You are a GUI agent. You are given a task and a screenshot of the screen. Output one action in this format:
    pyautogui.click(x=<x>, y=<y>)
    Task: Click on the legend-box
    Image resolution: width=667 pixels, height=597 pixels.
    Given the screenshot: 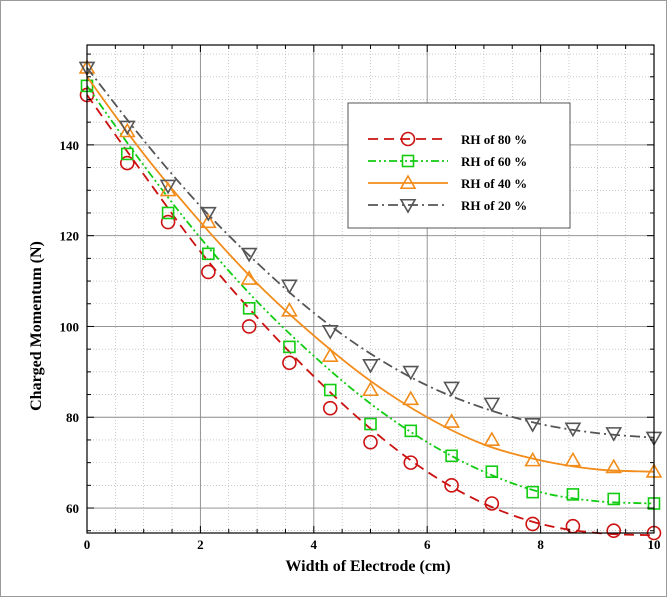 What is the action you would take?
    pyautogui.click(x=459, y=165)
    